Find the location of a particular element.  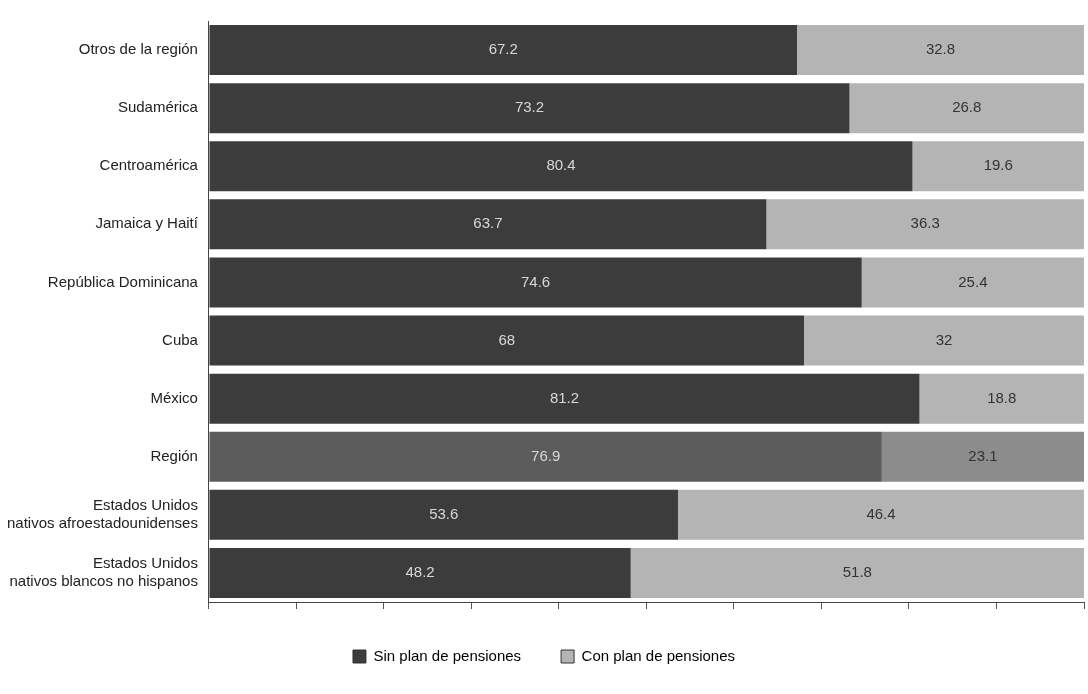

y-tick-label: Cuba is located at coordinates (180, 339).